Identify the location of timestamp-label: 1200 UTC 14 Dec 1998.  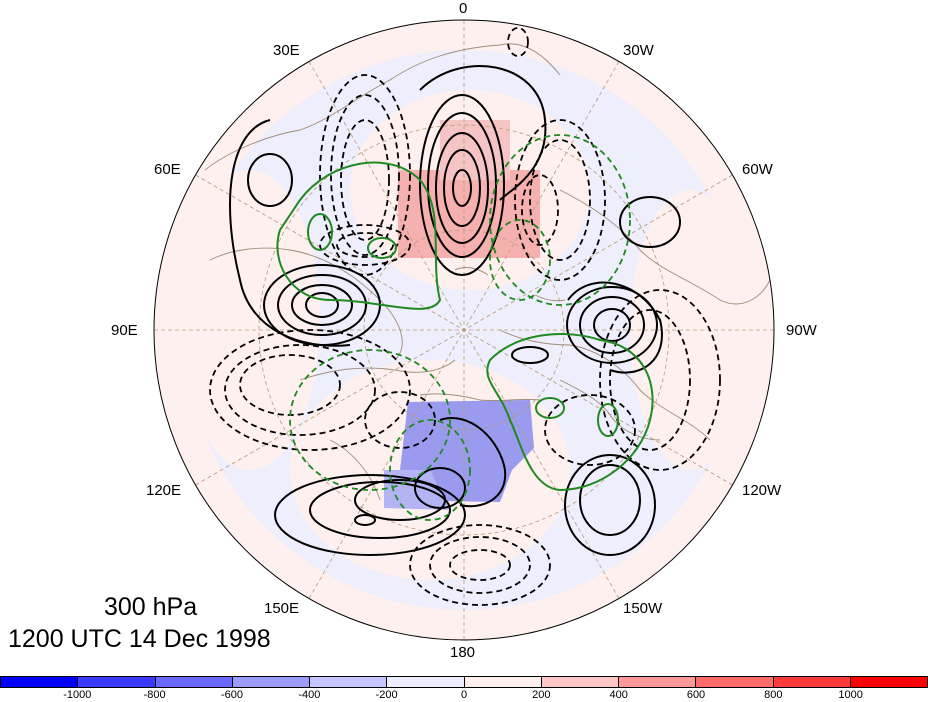
(139, 639).